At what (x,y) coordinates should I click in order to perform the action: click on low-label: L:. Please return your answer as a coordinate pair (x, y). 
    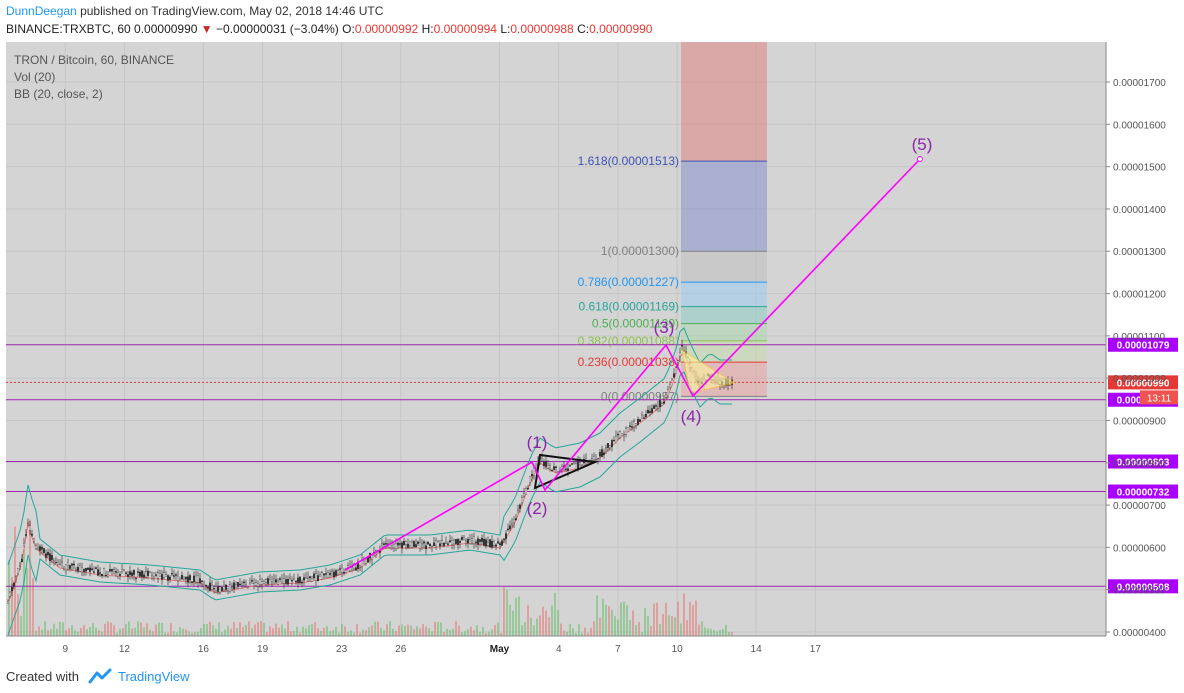
    Looking at the image, I should click on (505, 29).